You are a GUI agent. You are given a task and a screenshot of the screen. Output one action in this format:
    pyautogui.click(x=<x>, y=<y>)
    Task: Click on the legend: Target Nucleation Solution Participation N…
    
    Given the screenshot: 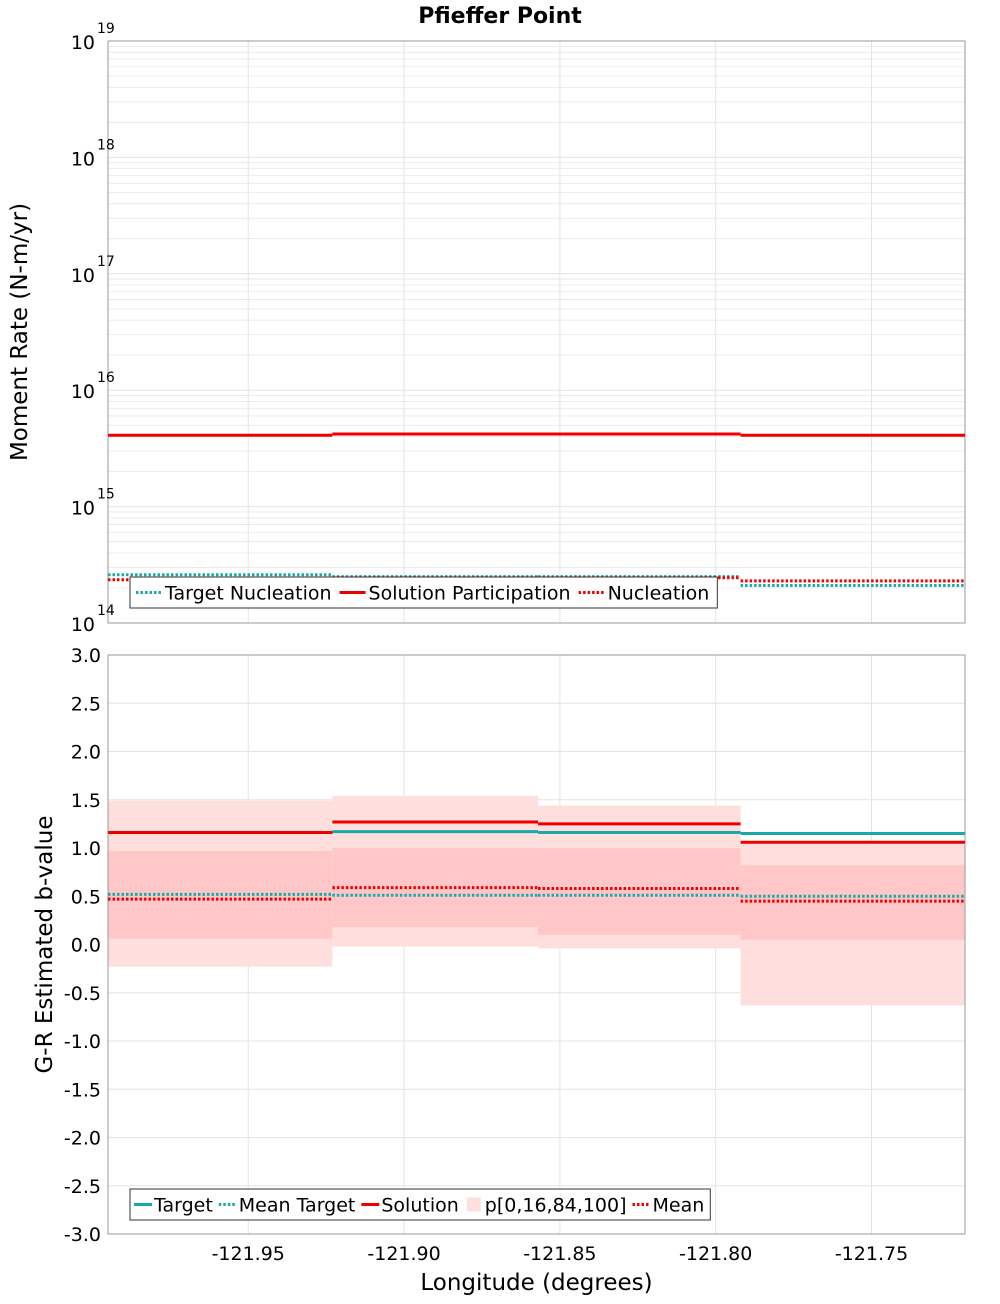 What is the action you would take?
    pyautogui.click(x=423, y=592)
    